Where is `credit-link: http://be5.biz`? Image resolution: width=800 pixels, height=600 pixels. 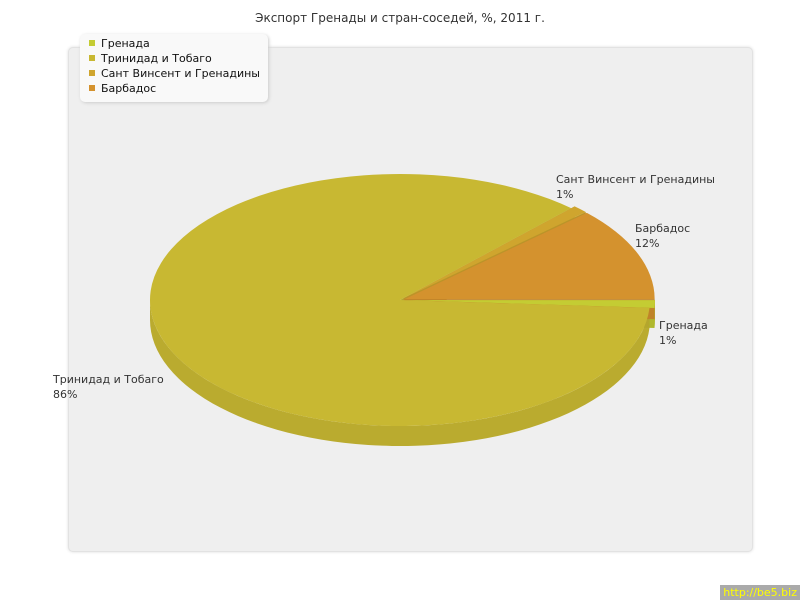 credit-link: http://be5.biz is located at coordinates (760, 592).